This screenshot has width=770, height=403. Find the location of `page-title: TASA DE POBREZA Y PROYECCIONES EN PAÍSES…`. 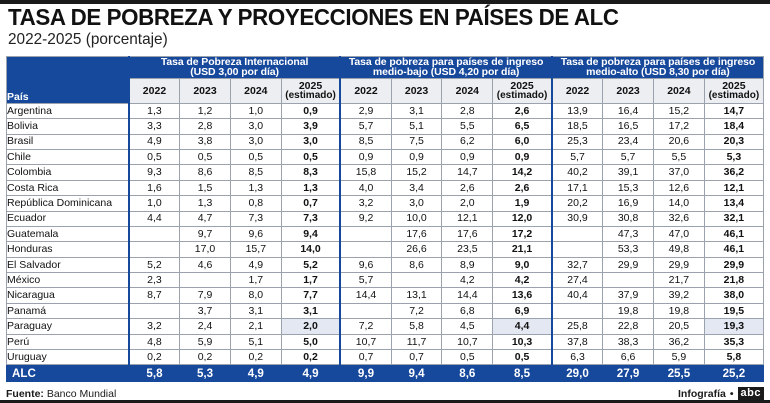

page-title: TASA DE POBREZA Y PROYECCIONES EN PAÍSES… is located at coordinates (313, 17).